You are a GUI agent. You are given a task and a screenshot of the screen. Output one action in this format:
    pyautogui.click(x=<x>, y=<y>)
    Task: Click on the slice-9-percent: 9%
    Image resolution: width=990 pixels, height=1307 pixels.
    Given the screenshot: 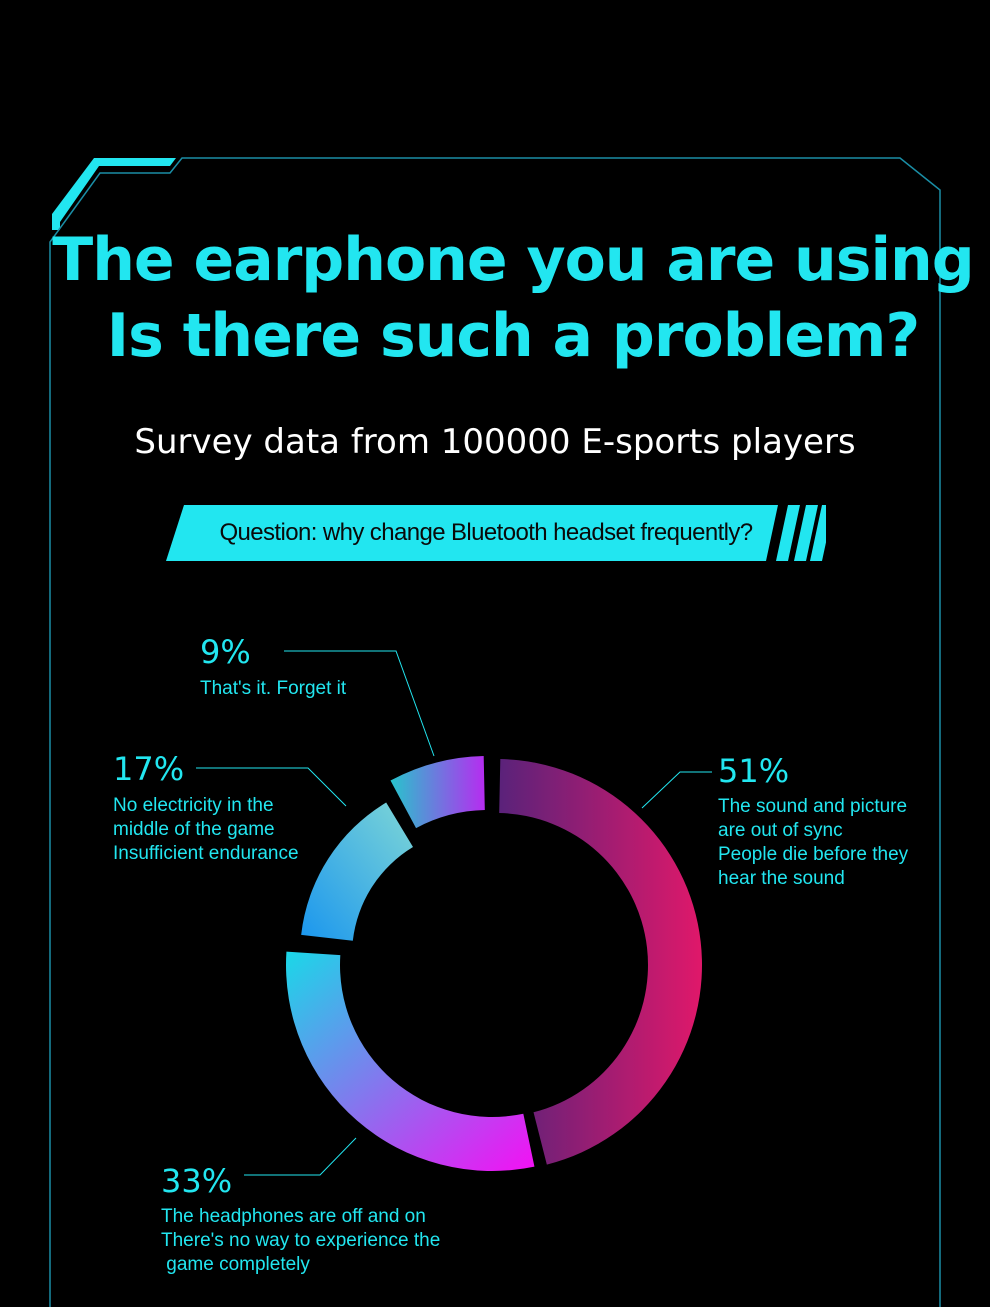 What is the action you would take?
    pyautogui.click(x=225, y=652)
    